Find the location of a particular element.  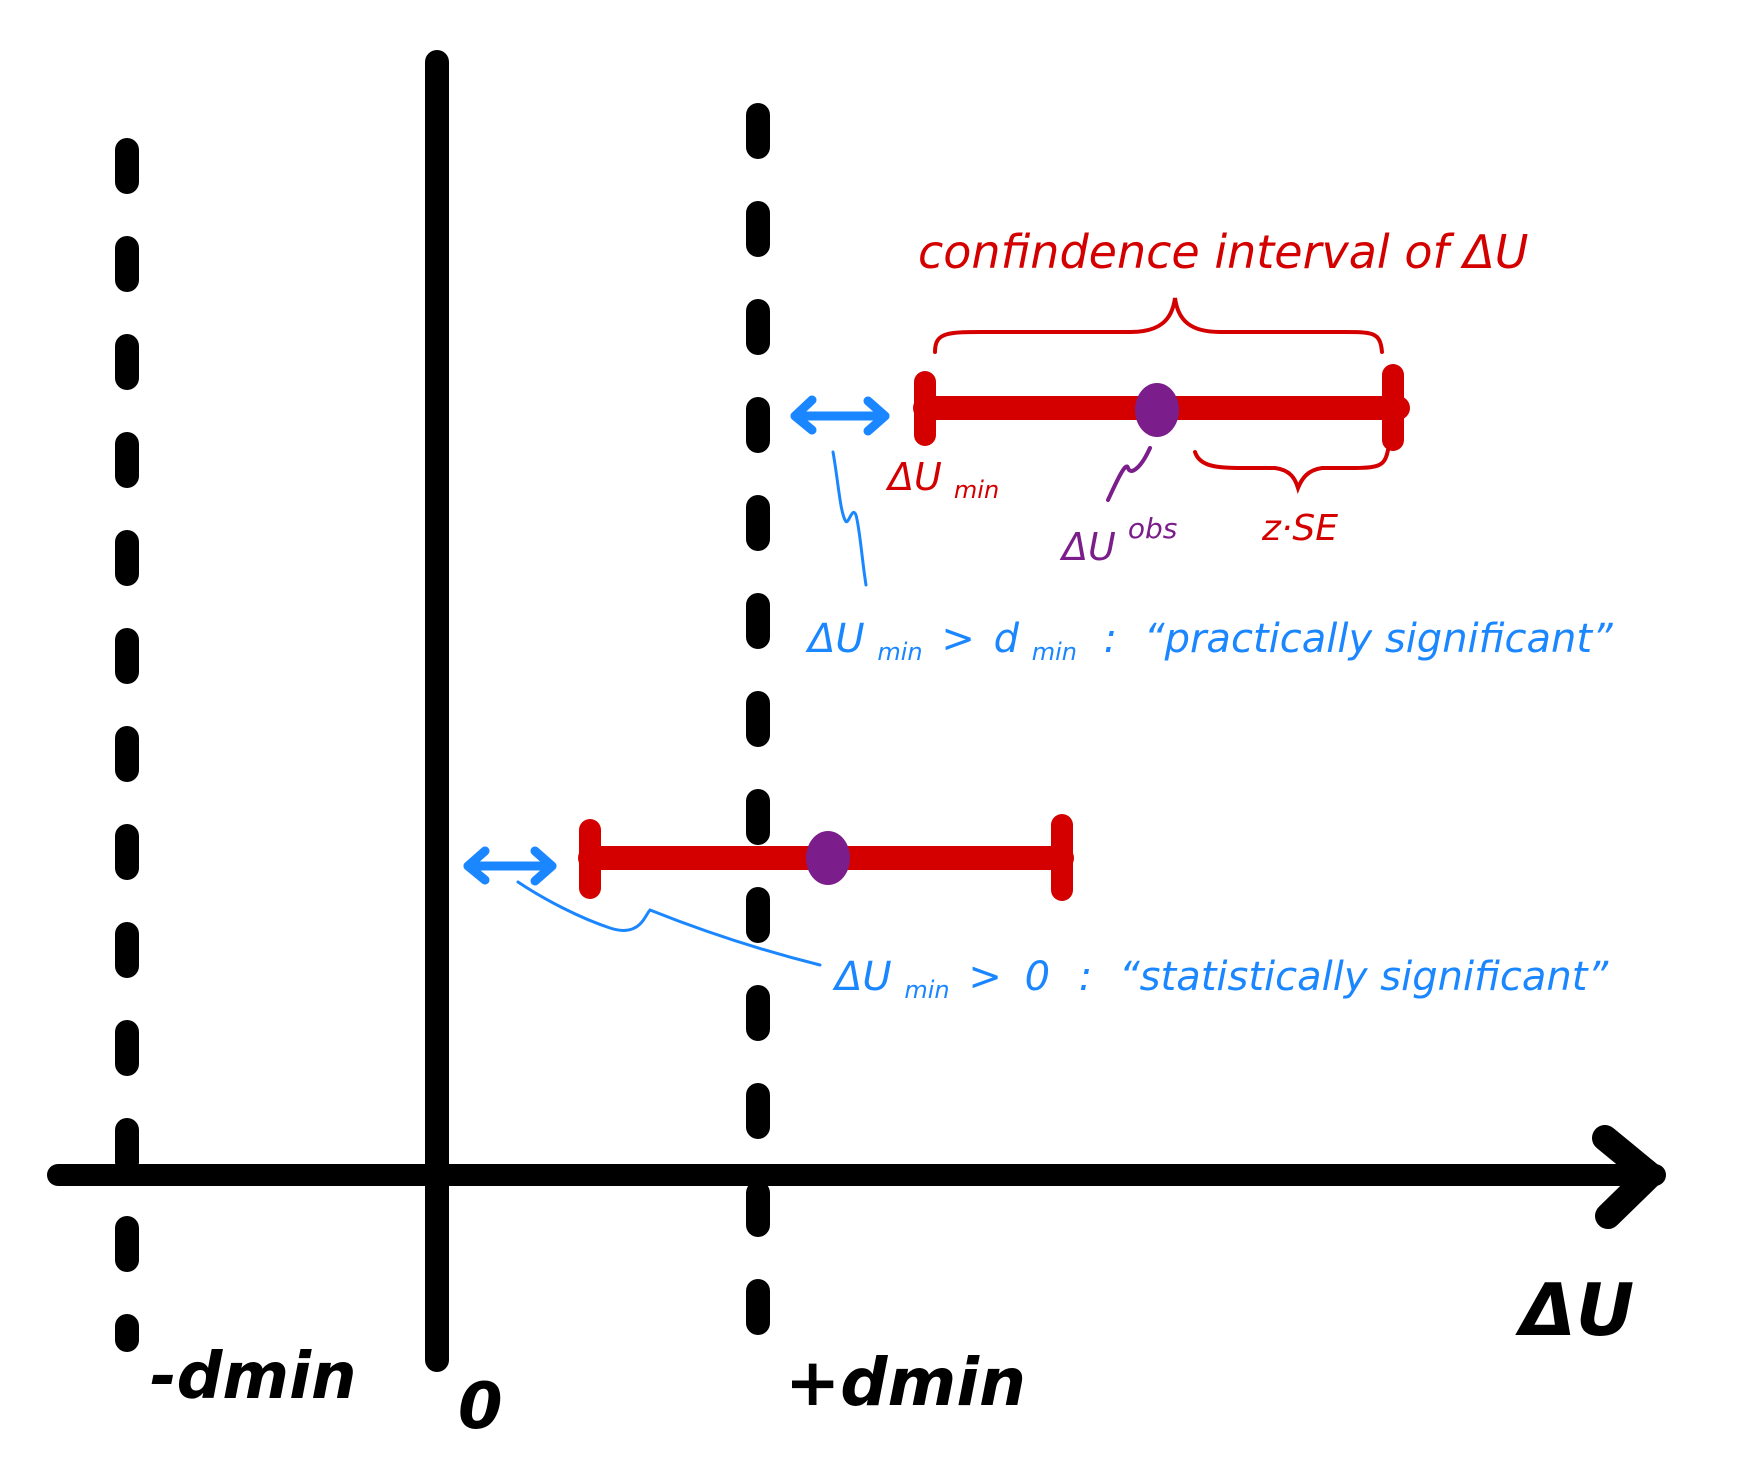

statistical-lhs-main: ΔU is located at coordinates (862, 977).